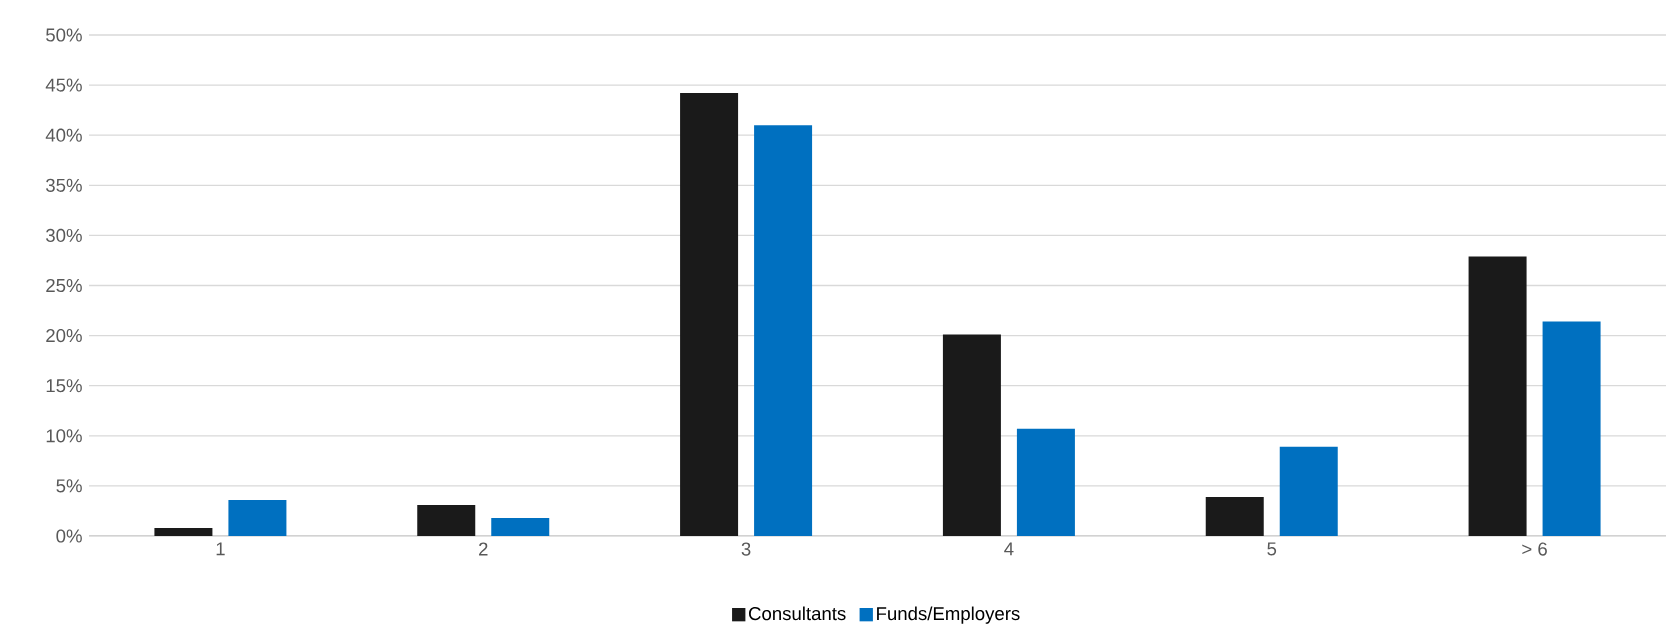 Image resolution: width=1669 pixels, height=632 pixels. Describe the element at coordinates (64, 185) in the screenshot. I see `y-tick-label: 35%` at that location.